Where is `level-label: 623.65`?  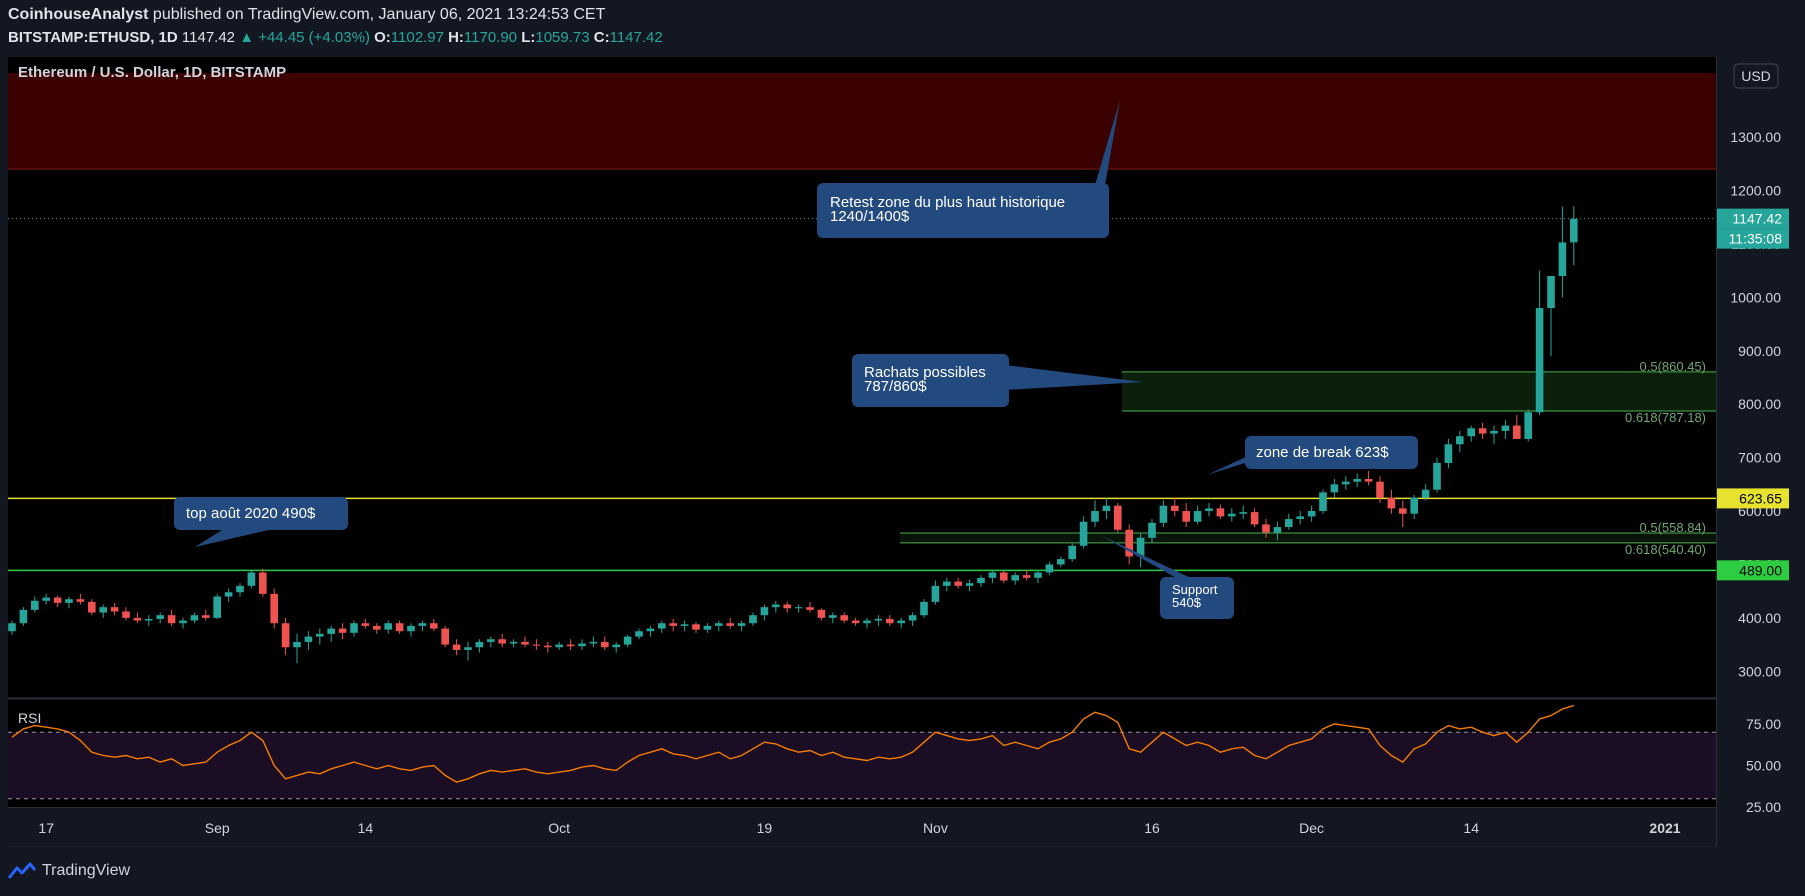
level-label: 623.65 is located at coordinates (1760, 498).